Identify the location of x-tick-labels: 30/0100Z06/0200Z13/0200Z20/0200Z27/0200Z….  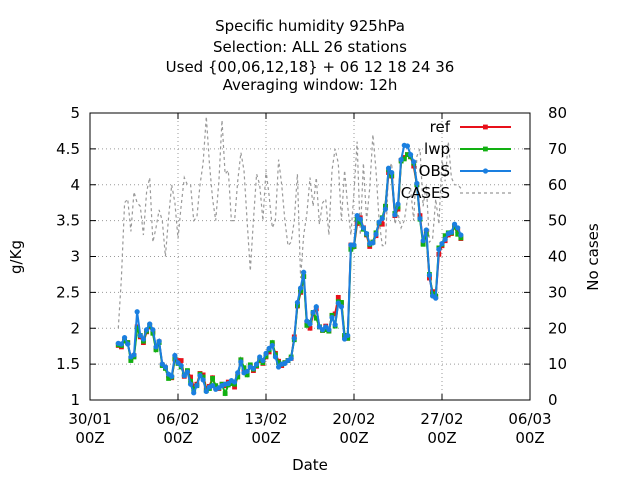
(309, 428).